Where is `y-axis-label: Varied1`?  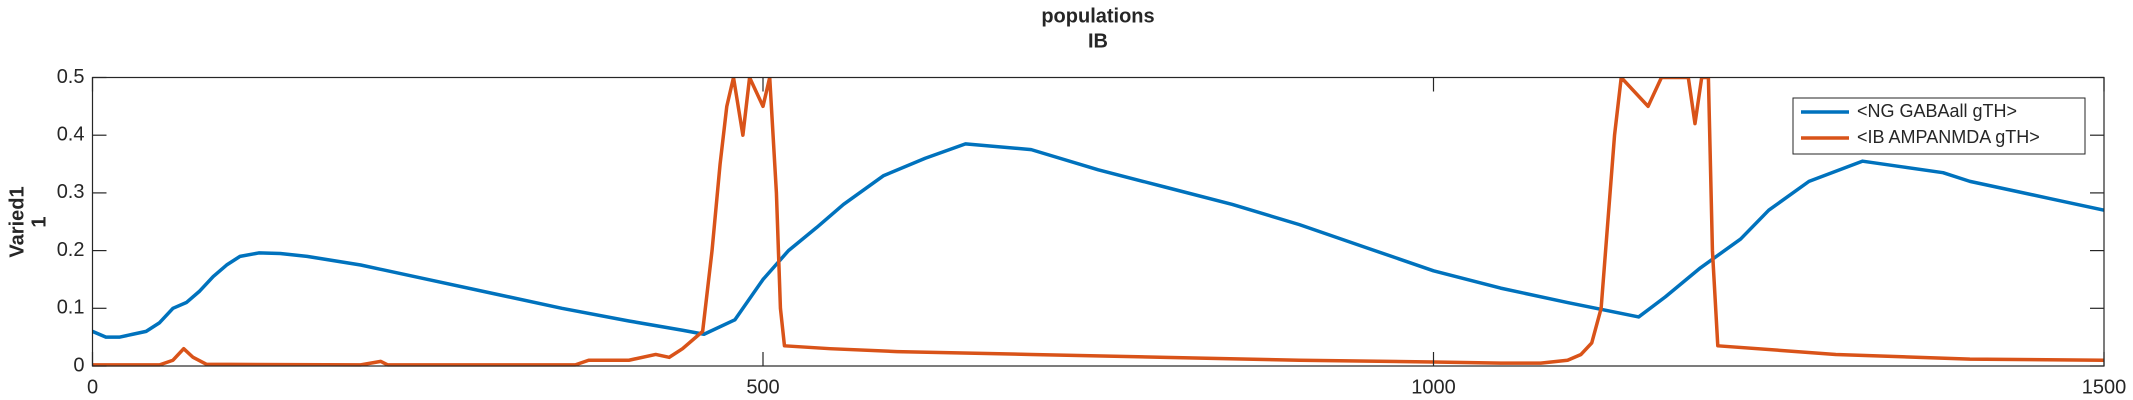
y-axis-label: Varied1 is located at coordinates (17, 221).